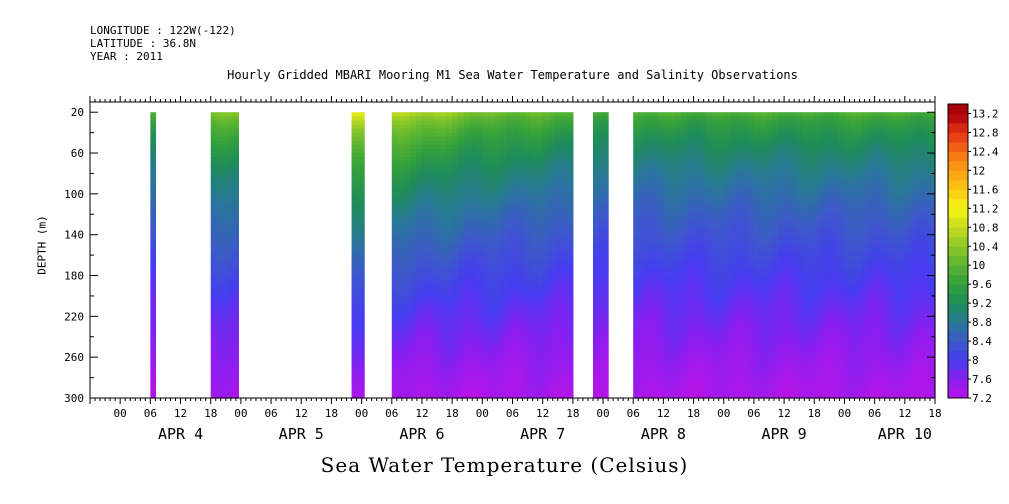 This screenshot has width=1009, height=504. Describe the element at coordinates (504, 465) in the screenshot. I see `x-axis-label: Sea Water Temperature (Celsius)` at that location.